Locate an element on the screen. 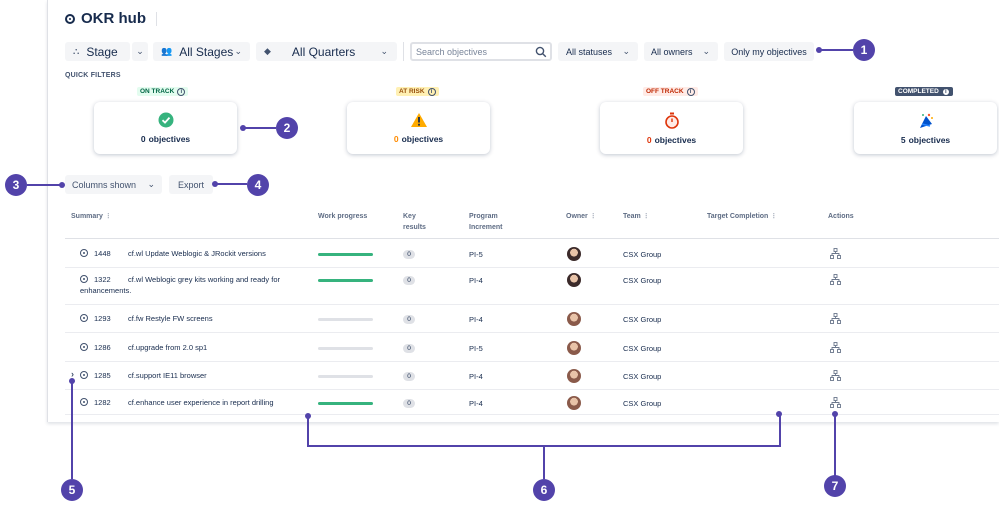 Image resolution: width=999 pixels, height=512 pixels. objective-id: 1322 is located at coordinates (102, 279).